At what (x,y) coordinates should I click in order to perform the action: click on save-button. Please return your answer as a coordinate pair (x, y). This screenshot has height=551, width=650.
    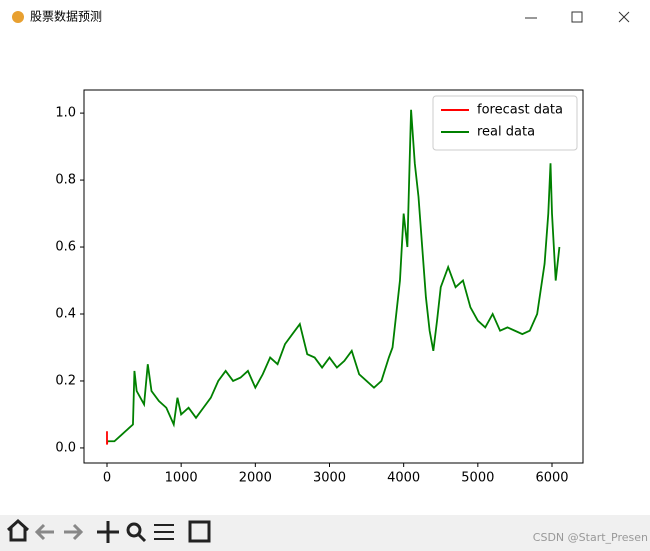
    Looking at the image, I should click on (199, 531).